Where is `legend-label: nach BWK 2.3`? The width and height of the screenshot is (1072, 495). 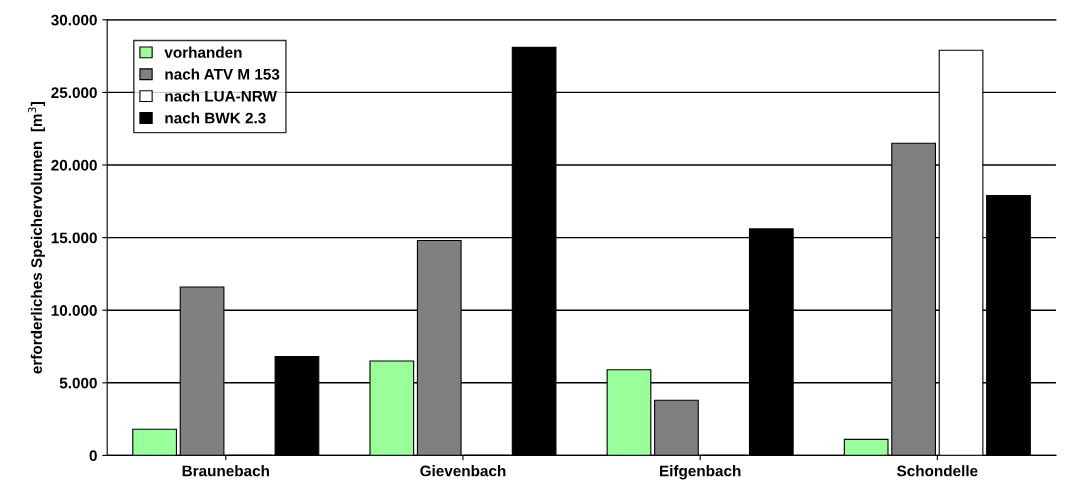
legend-label: nach BWK 2.3 is located at coordinates (215, 118).